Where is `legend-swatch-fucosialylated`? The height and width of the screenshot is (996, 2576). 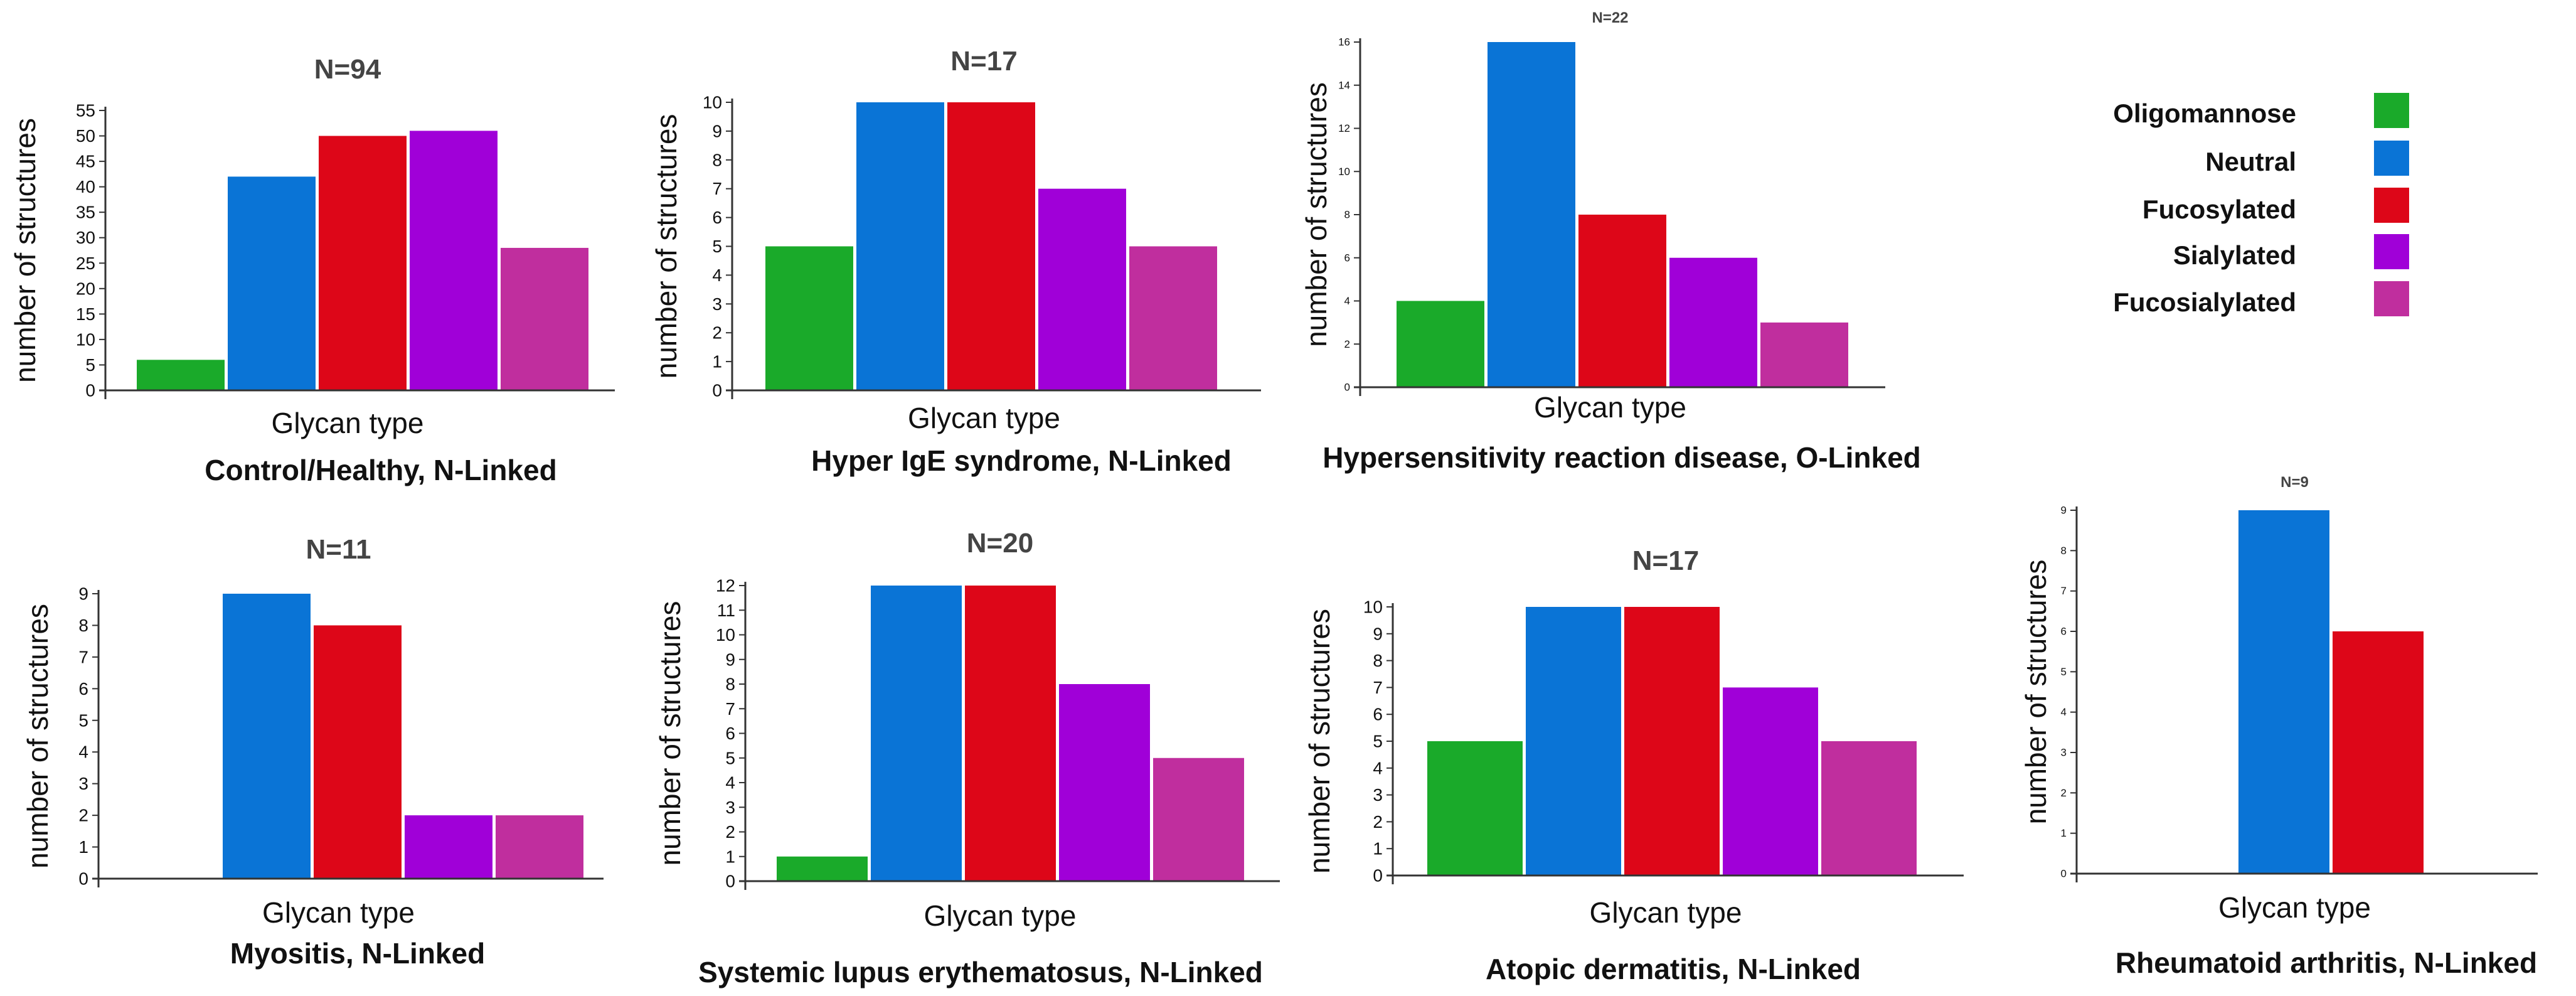 legend-swatch-fucosialylated is located at coordinates (2391, 298).